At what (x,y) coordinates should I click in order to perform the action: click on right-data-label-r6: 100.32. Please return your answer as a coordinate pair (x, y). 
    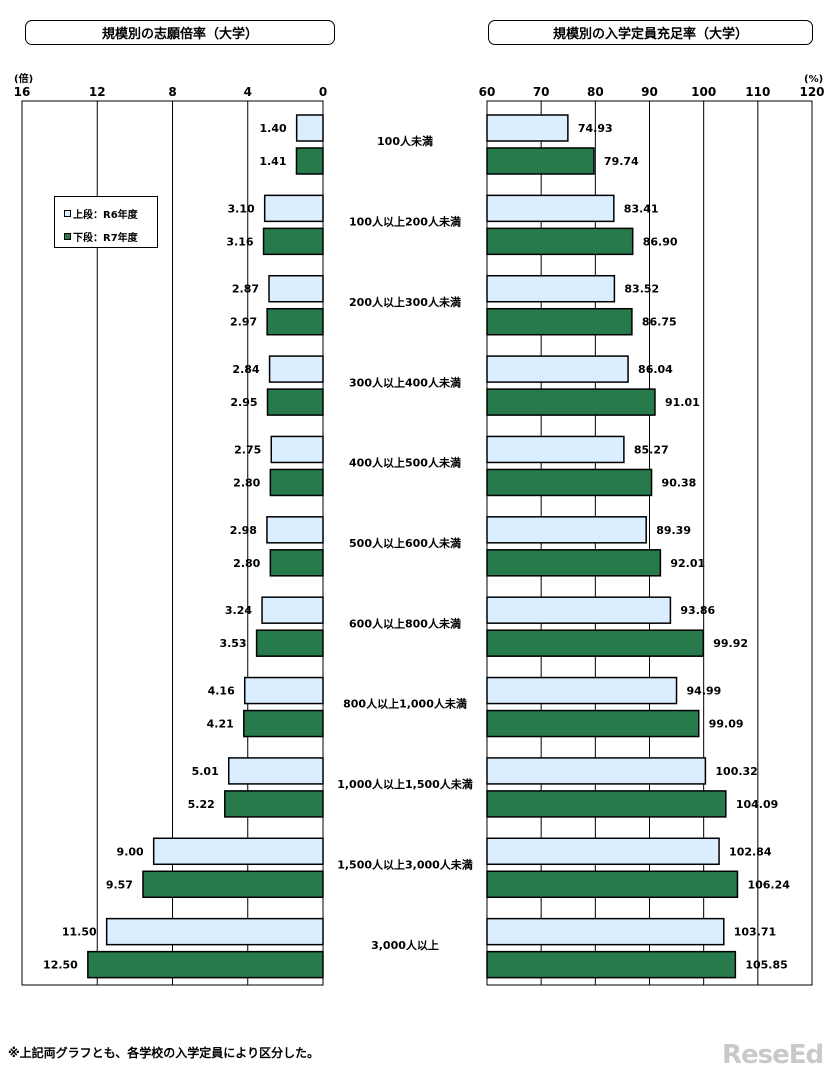
    Looking at the image, I should click on (736, 771).